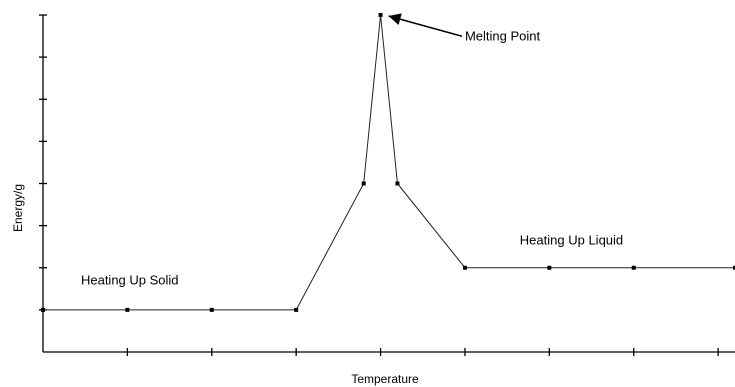  I want to click on y-axis-label: Energy/g, so click(18, 208).